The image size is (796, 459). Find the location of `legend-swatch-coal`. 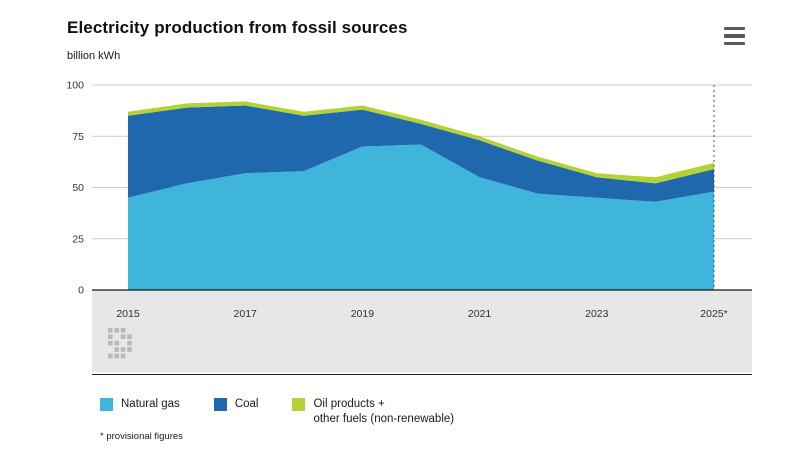

legend-swatch-coal is located at coordinates (220, 404).